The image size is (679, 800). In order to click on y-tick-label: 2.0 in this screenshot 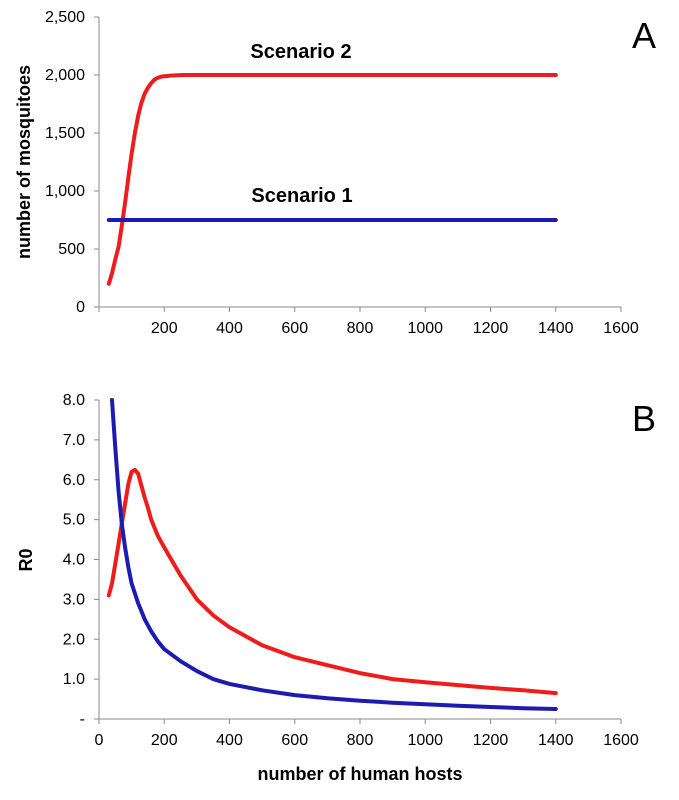, I will do `click(74, 639)`.